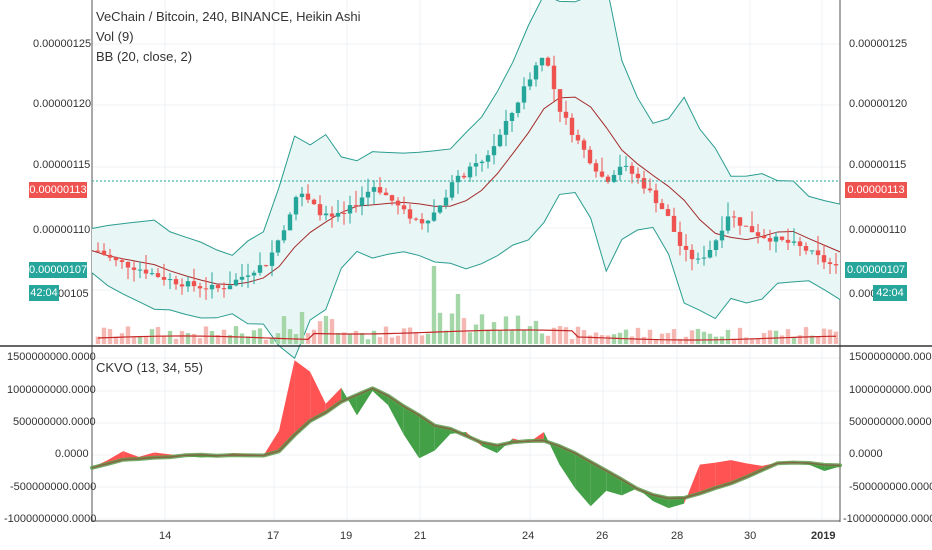 The image size is (932, 550). I want to click on indicator-ckvo-label: CKVO (13, 34, 55), so click(149, 367).